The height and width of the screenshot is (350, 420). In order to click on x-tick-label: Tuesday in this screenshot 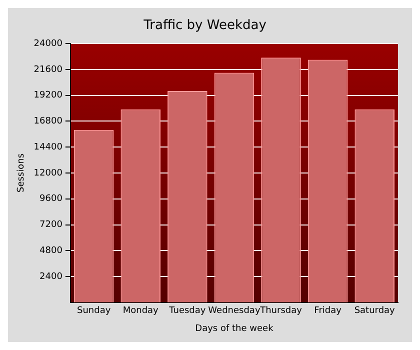, I will do `click(187, 311)`.